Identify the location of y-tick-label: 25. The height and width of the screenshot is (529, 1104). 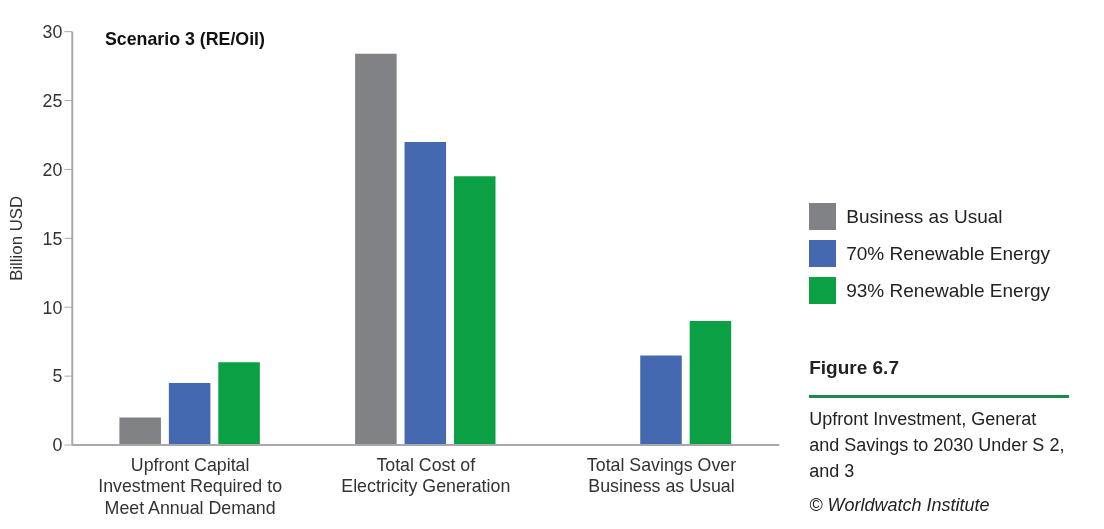
(52, 100).